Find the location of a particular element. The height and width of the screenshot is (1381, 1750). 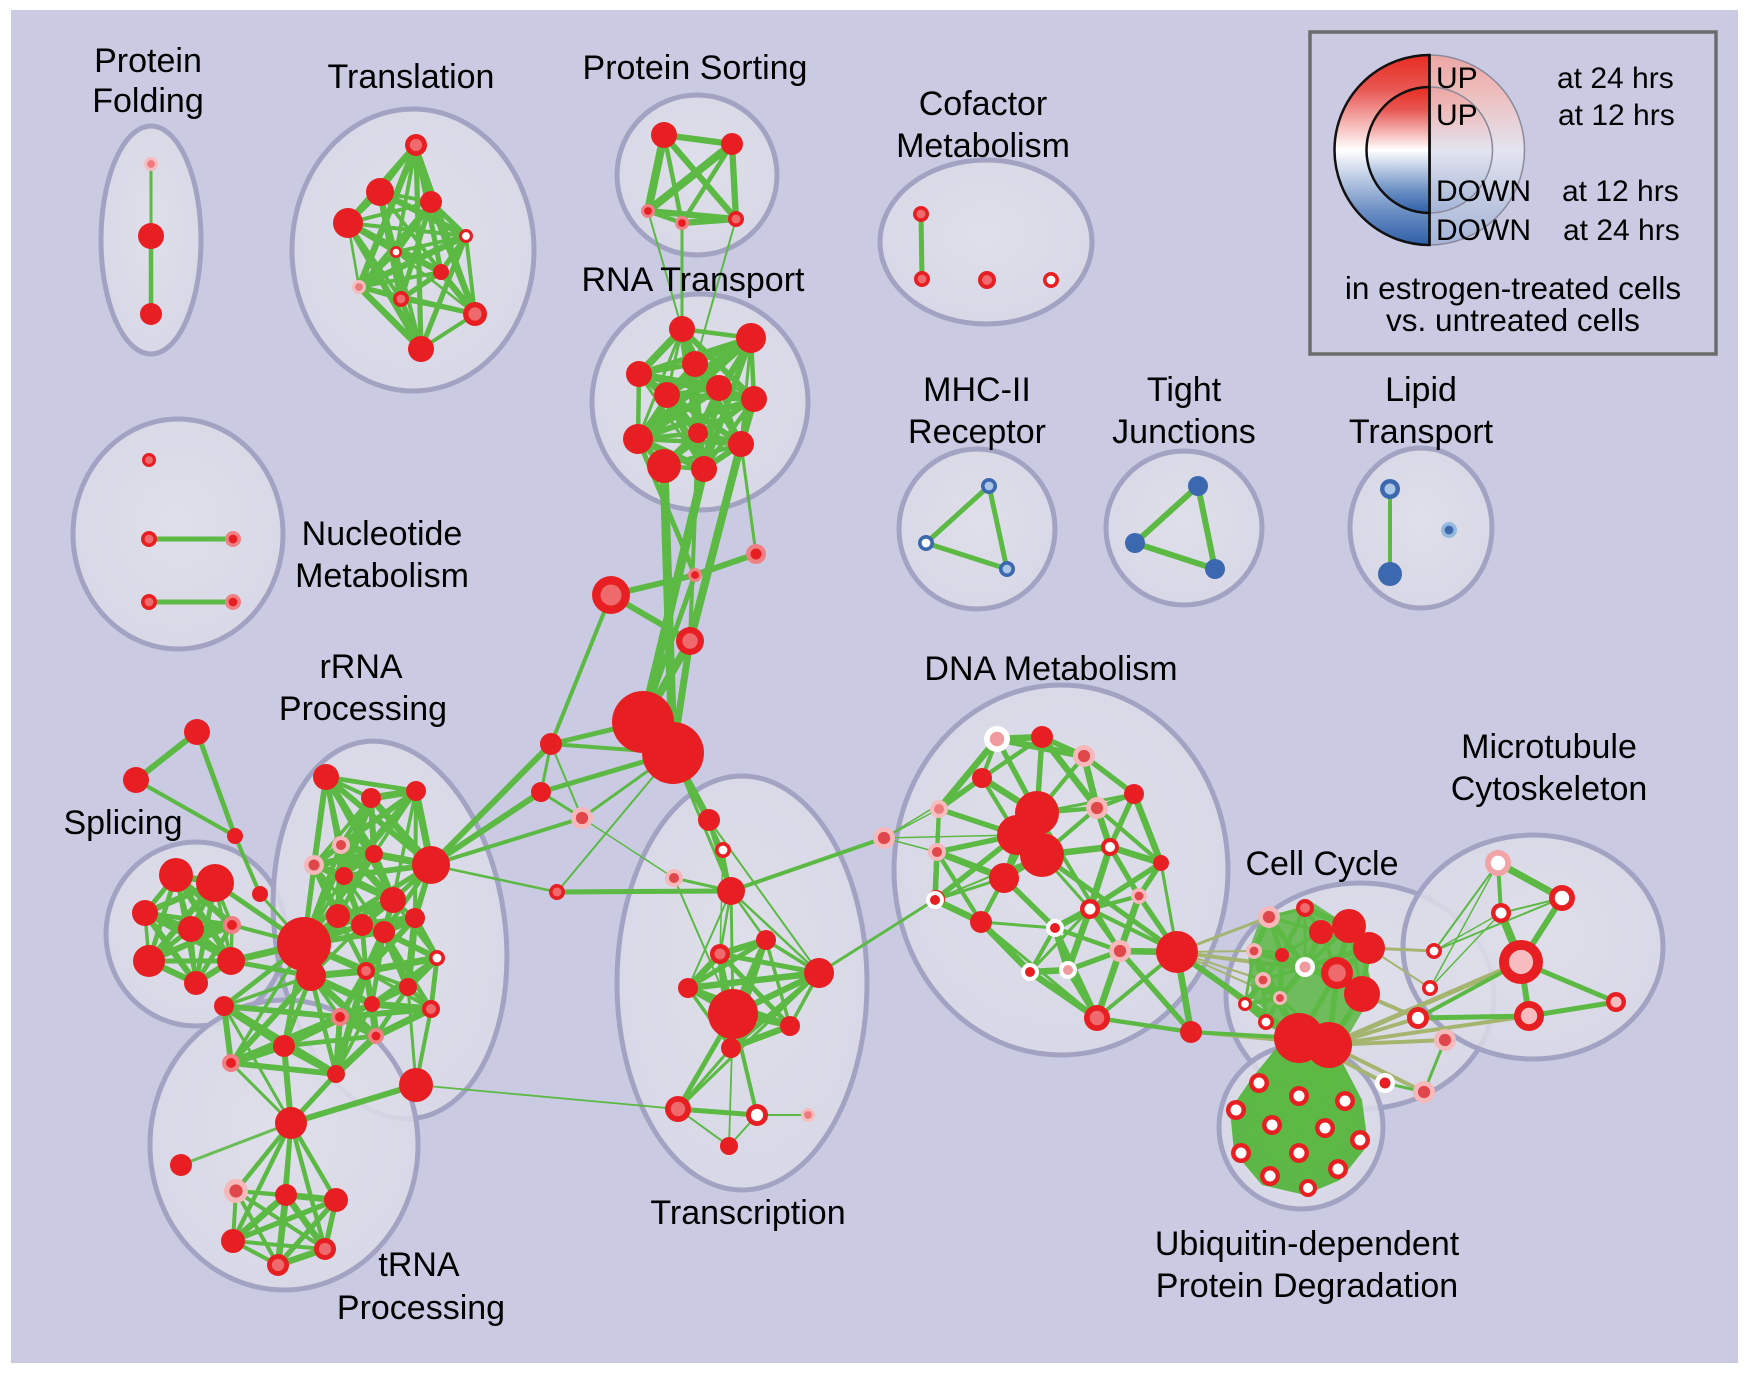

svg-text: RNA Transport is located at coordinates (694, 280).